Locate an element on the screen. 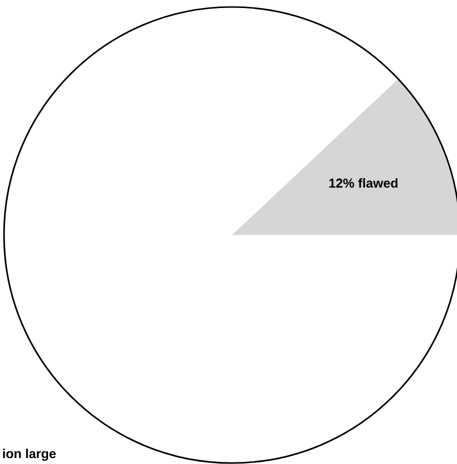 The height and width of the screenshot is (464, 457). text: ion large is located at coordinates (29, 454).